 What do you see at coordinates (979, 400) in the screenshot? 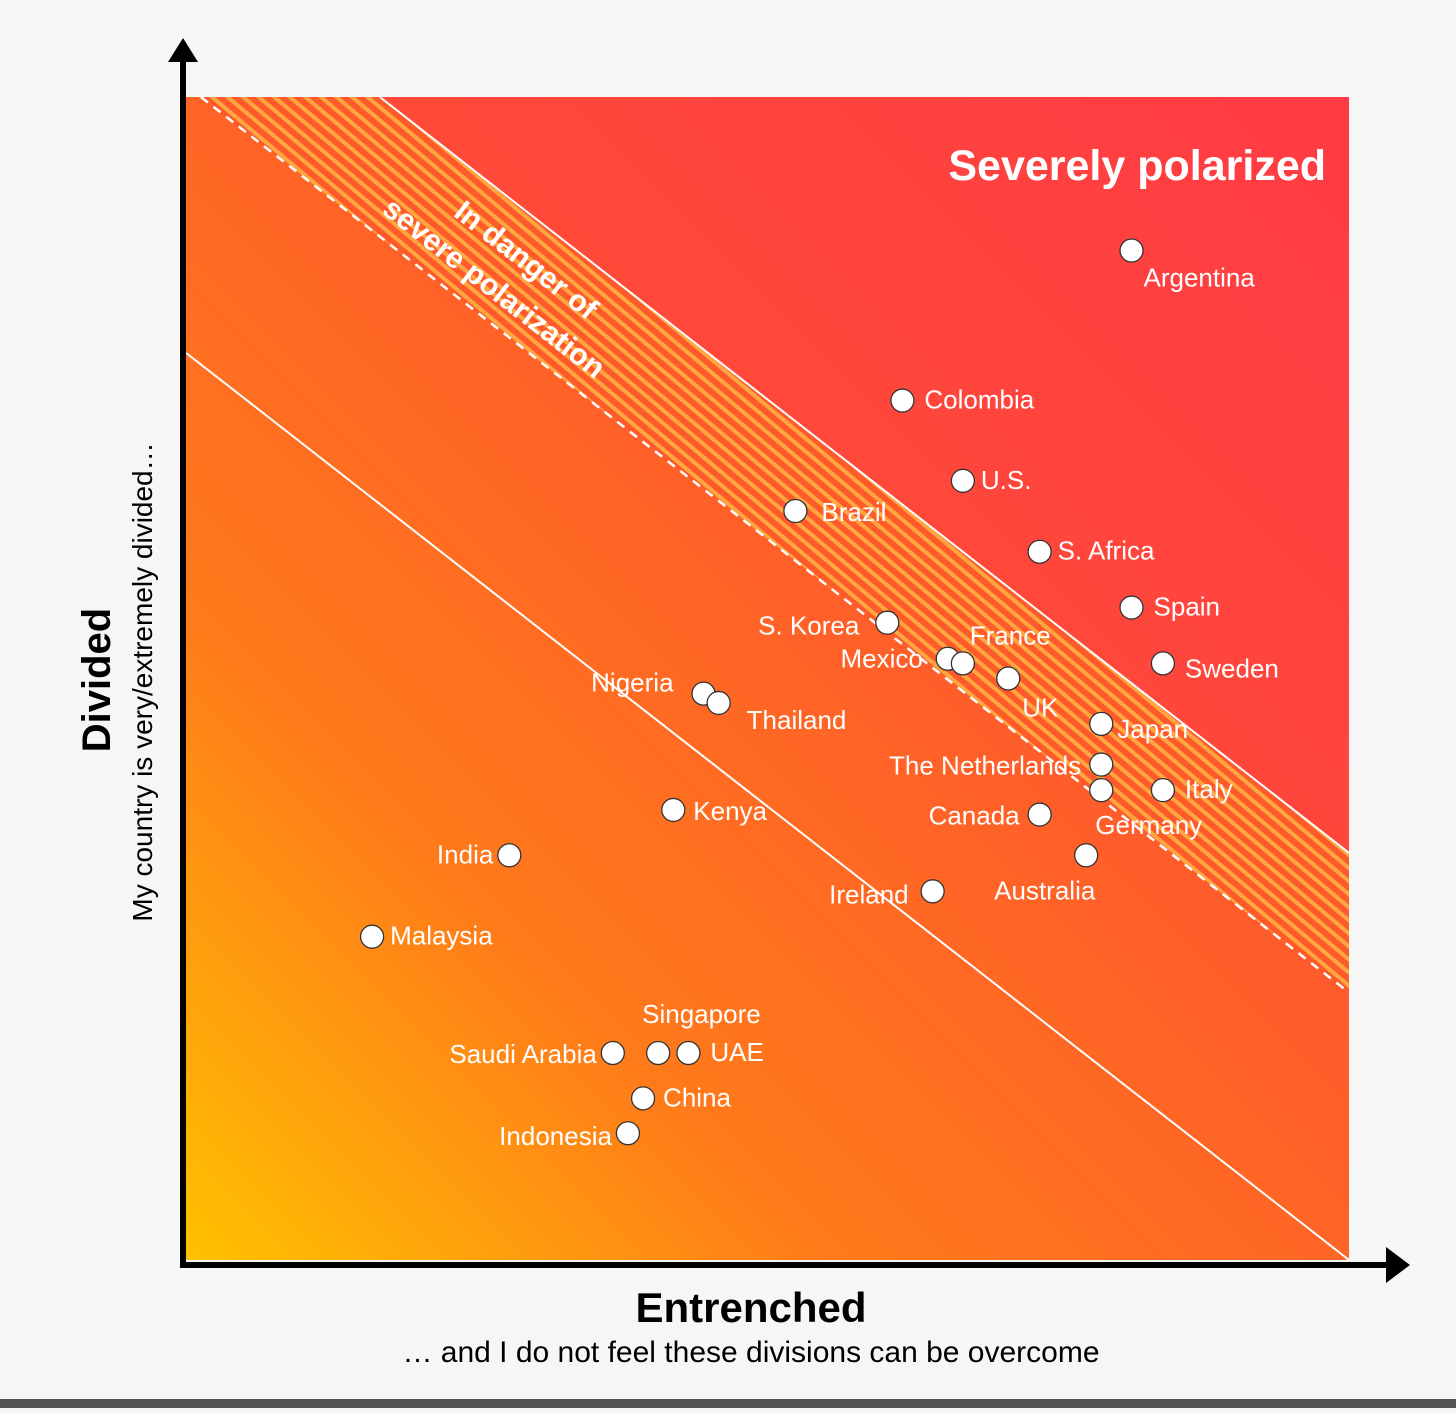
I see `label-colombia: Colombia` at bounding box center [979, 400].